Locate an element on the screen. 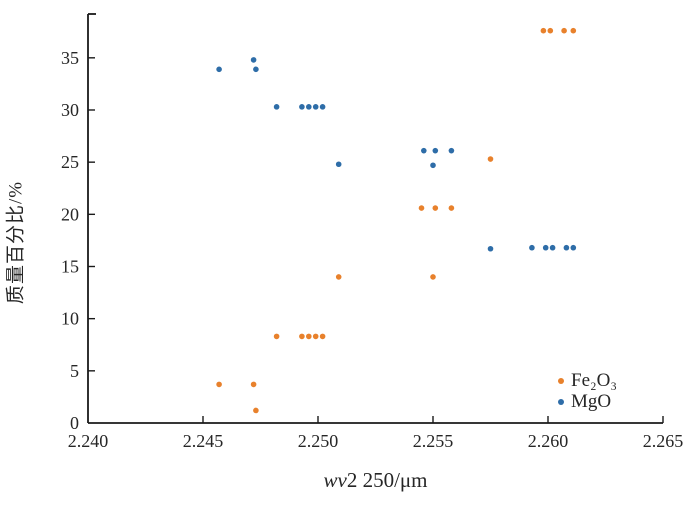 This screenshot has width=700, height=510. legend-item-fe2o3: Fe₂O₃ is located at coordinates (587, 380).